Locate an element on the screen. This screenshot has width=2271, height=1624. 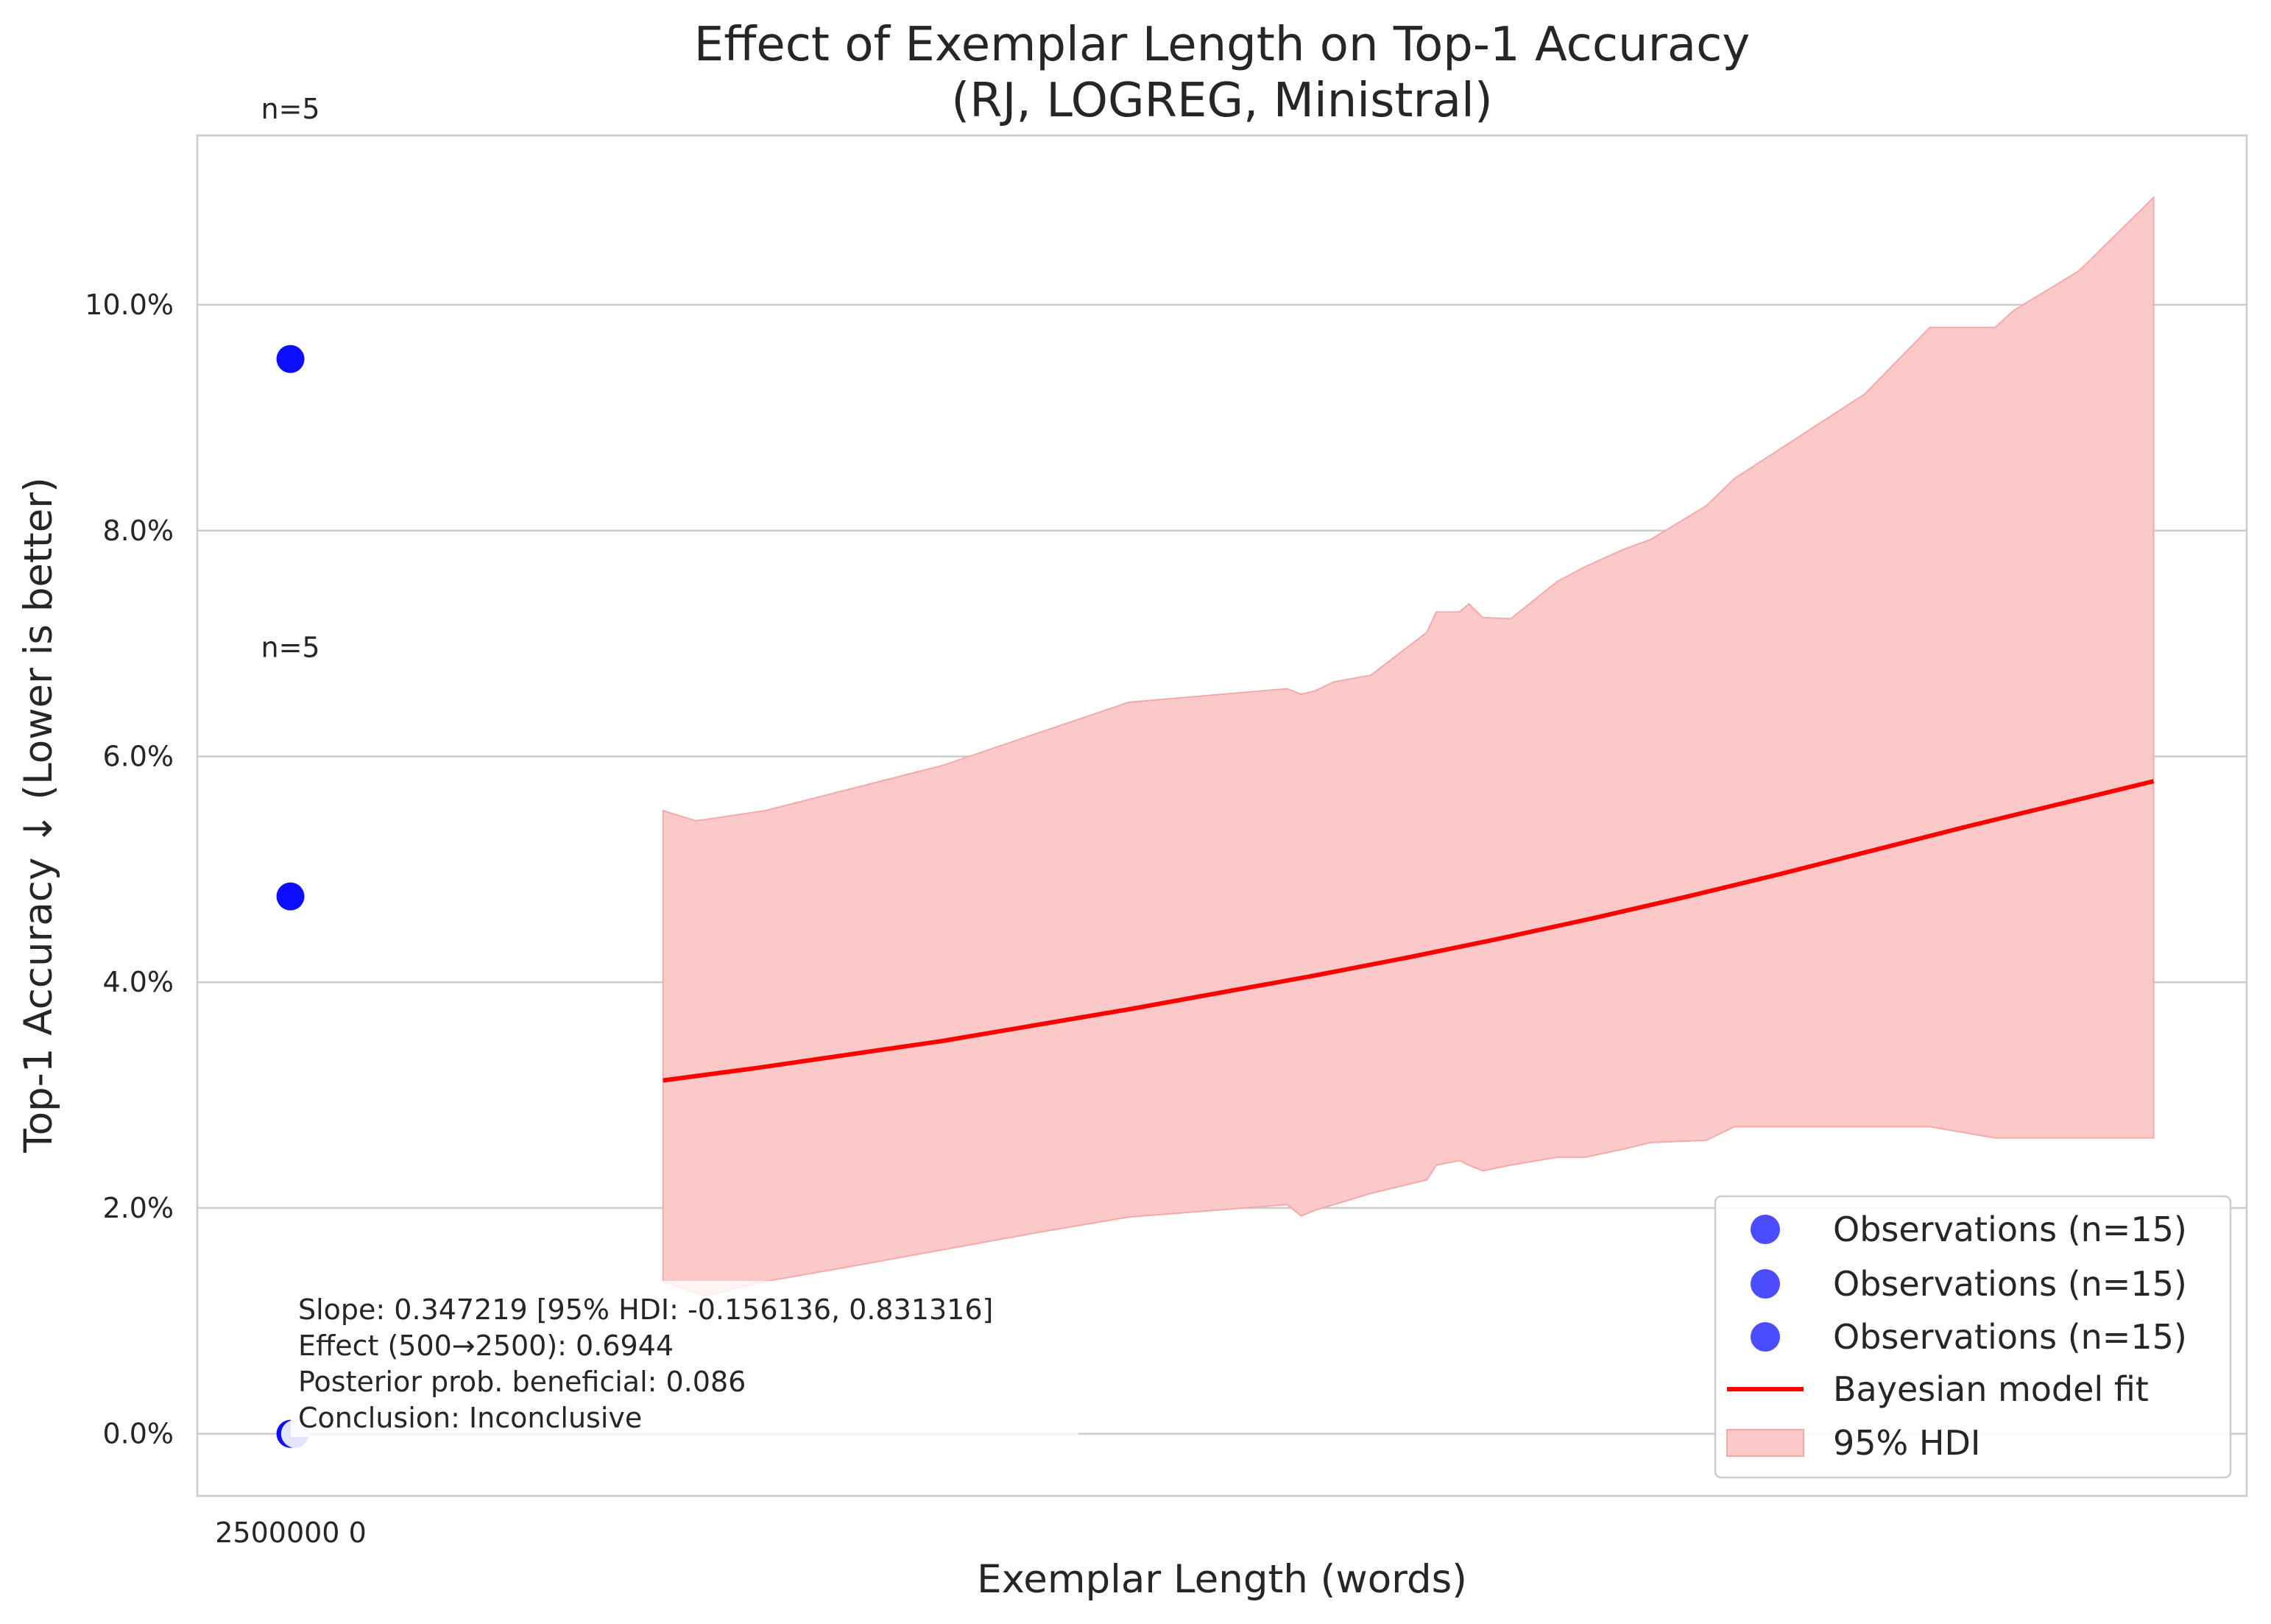
y-tick-label: 6.0% is located at coordinates (138, 756).